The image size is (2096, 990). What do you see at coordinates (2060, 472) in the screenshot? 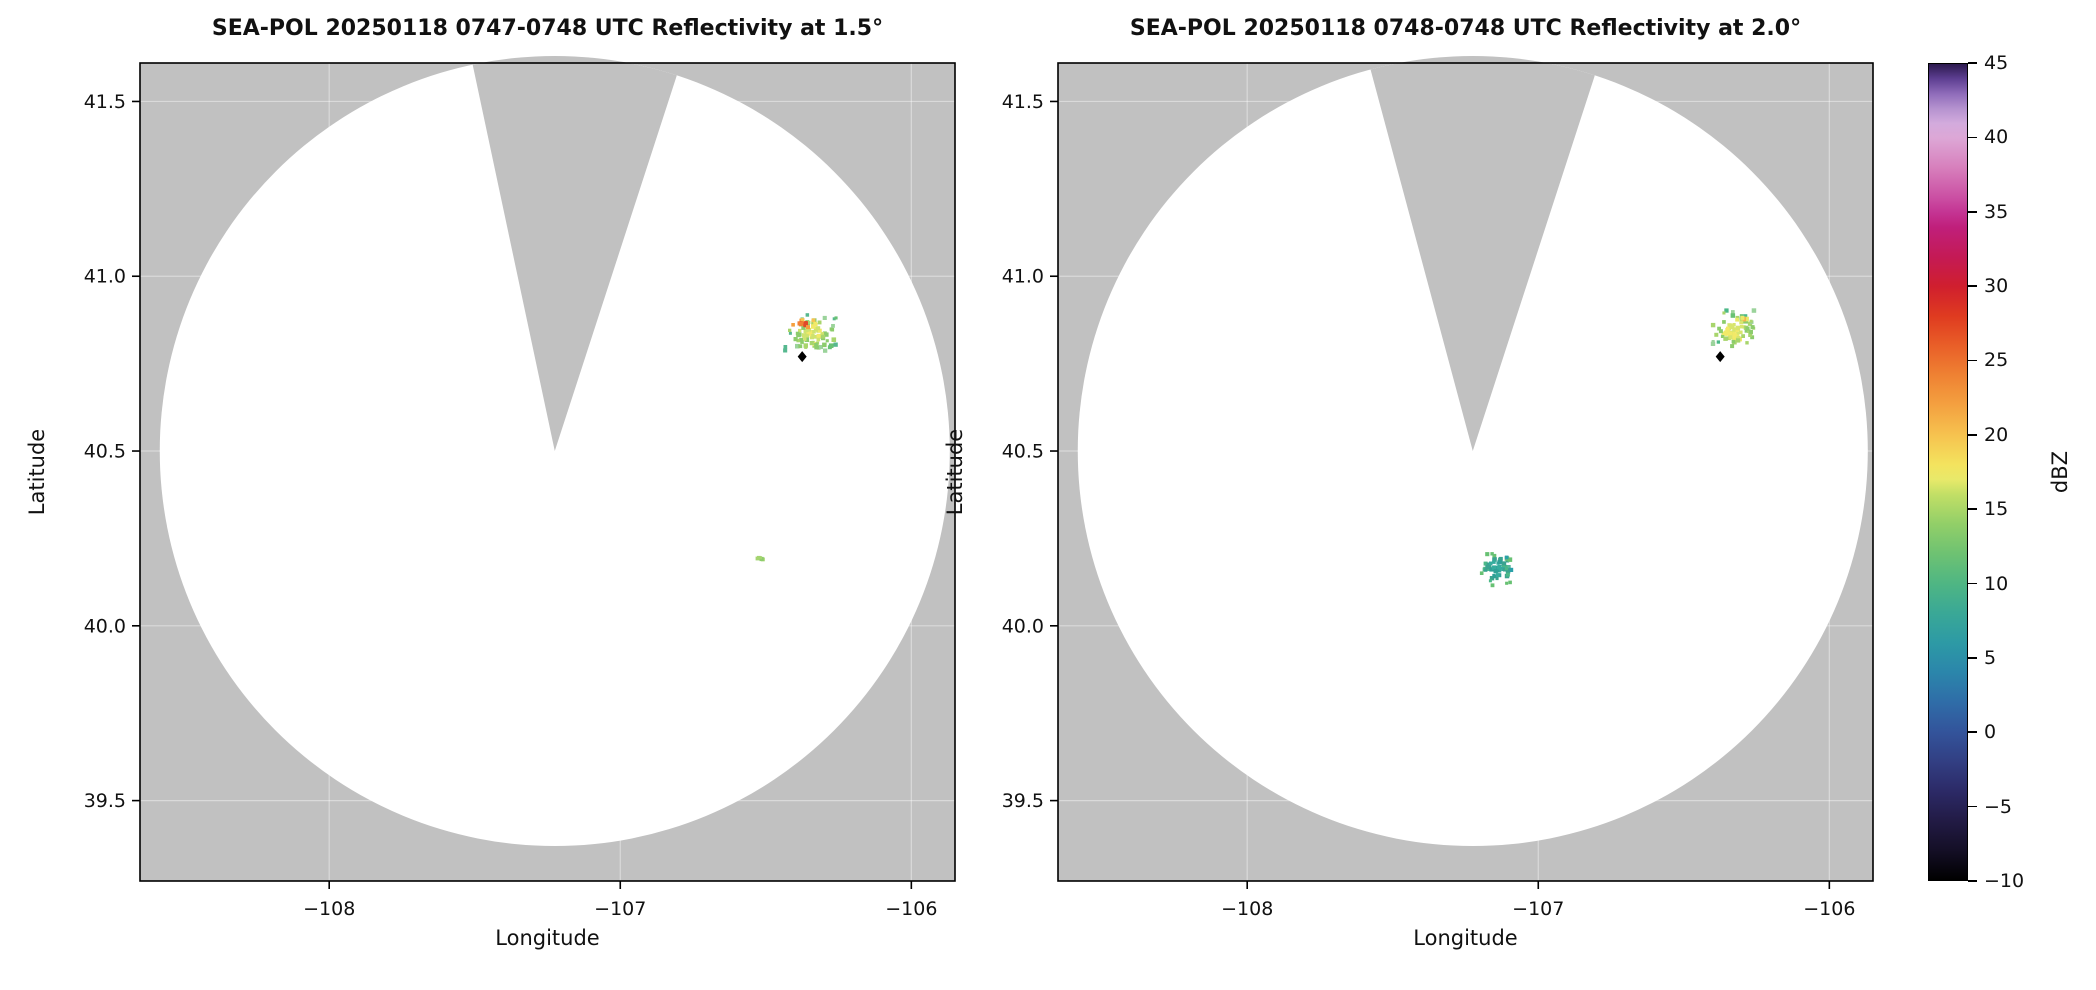
I see `colorbar-unit-label: dBZ` at bounding box center [2060, 472].